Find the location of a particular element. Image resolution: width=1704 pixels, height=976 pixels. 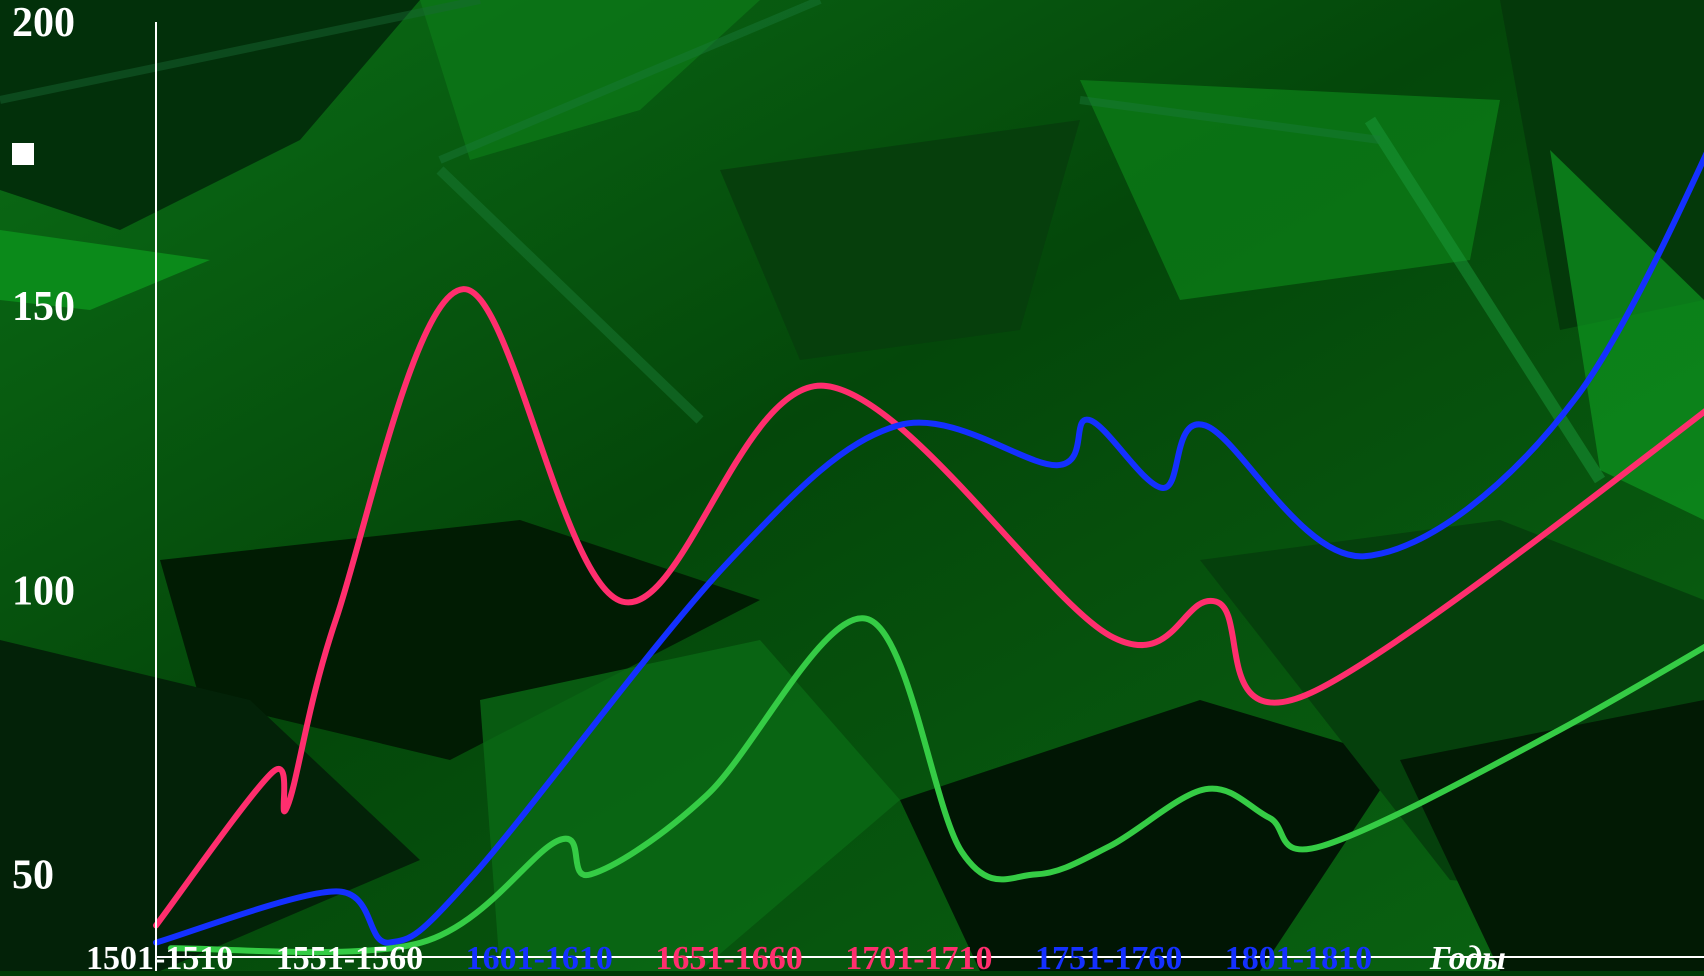

y-tick-label: 100 is located at coordinates (43, 591).